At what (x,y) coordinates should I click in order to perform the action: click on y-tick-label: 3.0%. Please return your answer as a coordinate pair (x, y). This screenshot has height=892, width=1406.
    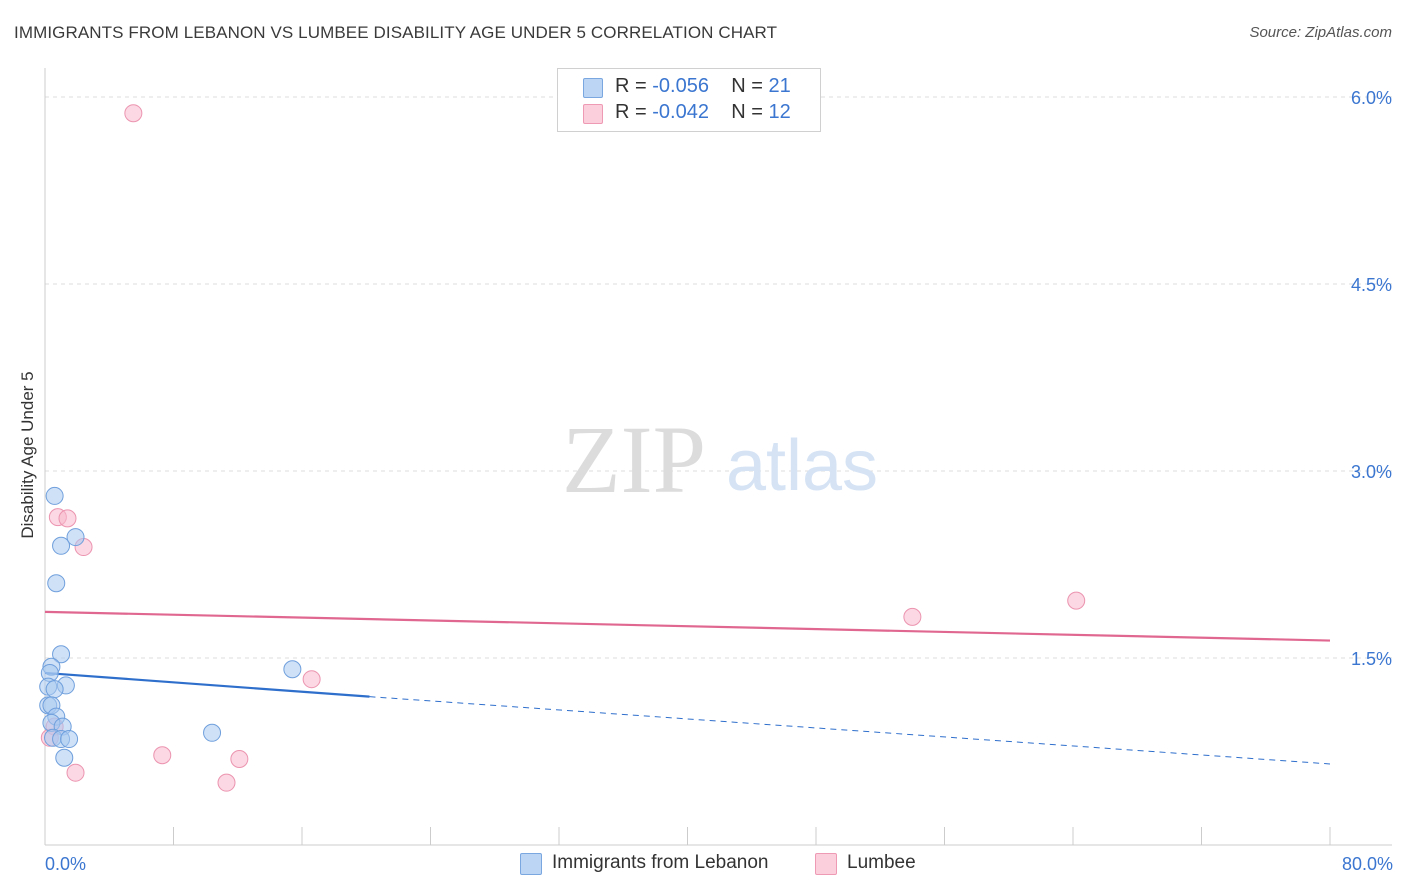
    Looking at the image, I should click on (1371, 472).